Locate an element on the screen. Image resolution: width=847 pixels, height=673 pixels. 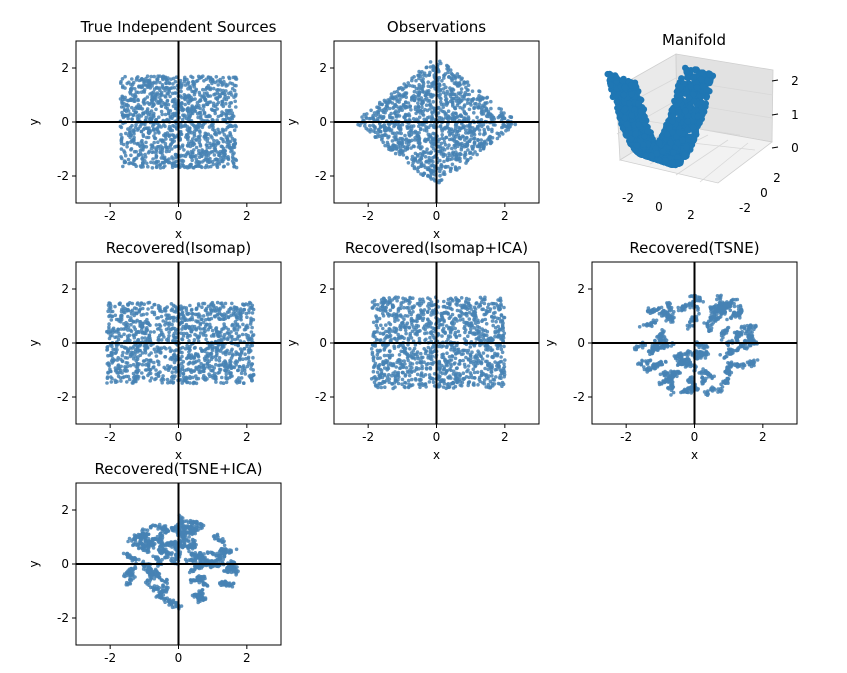
scatter-points is located at coordinates (437, 122).